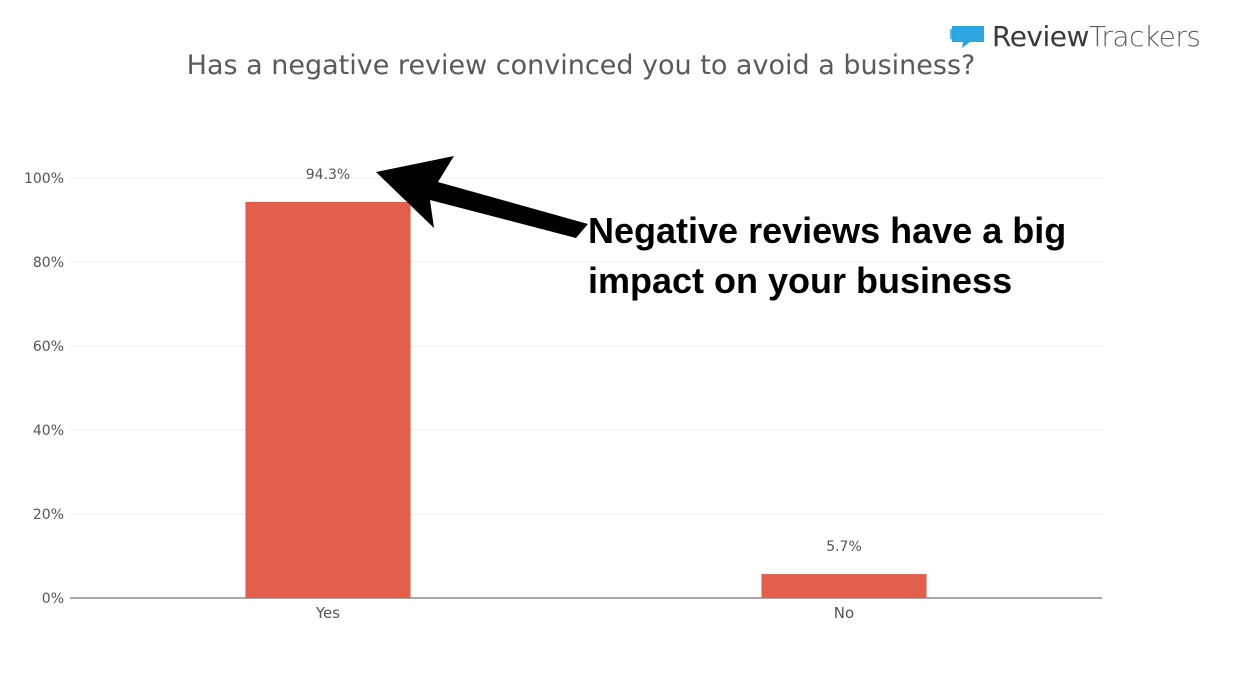  I want to click on arrow-left-icon, so click(482, 197).